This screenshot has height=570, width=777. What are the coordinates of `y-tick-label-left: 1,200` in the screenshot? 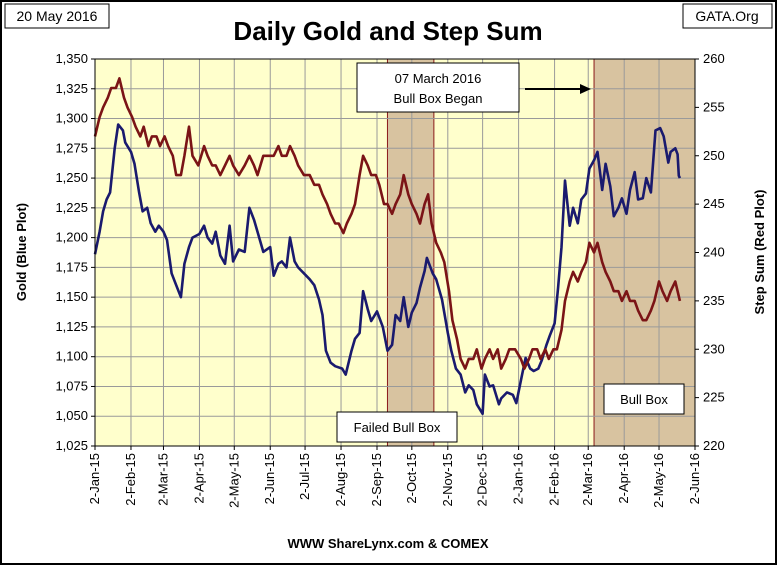 It's located at (71, 237).